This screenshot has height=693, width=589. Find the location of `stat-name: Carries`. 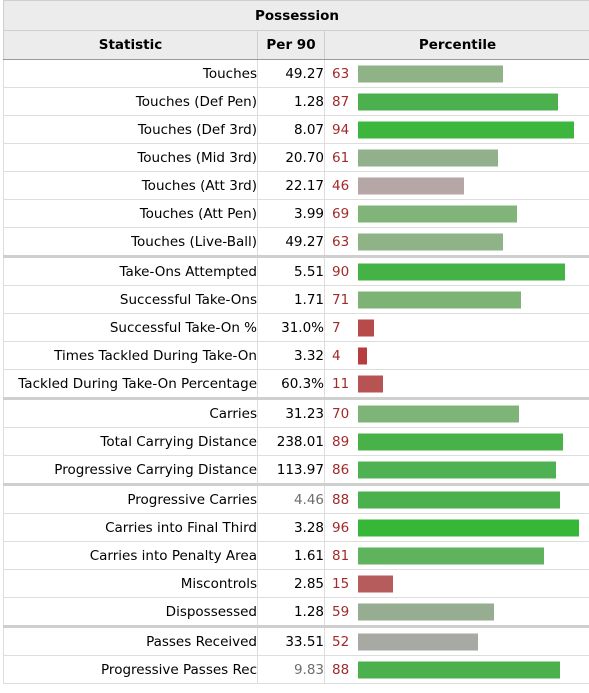

stat-name: Carries is located at coordinates (130, 412).